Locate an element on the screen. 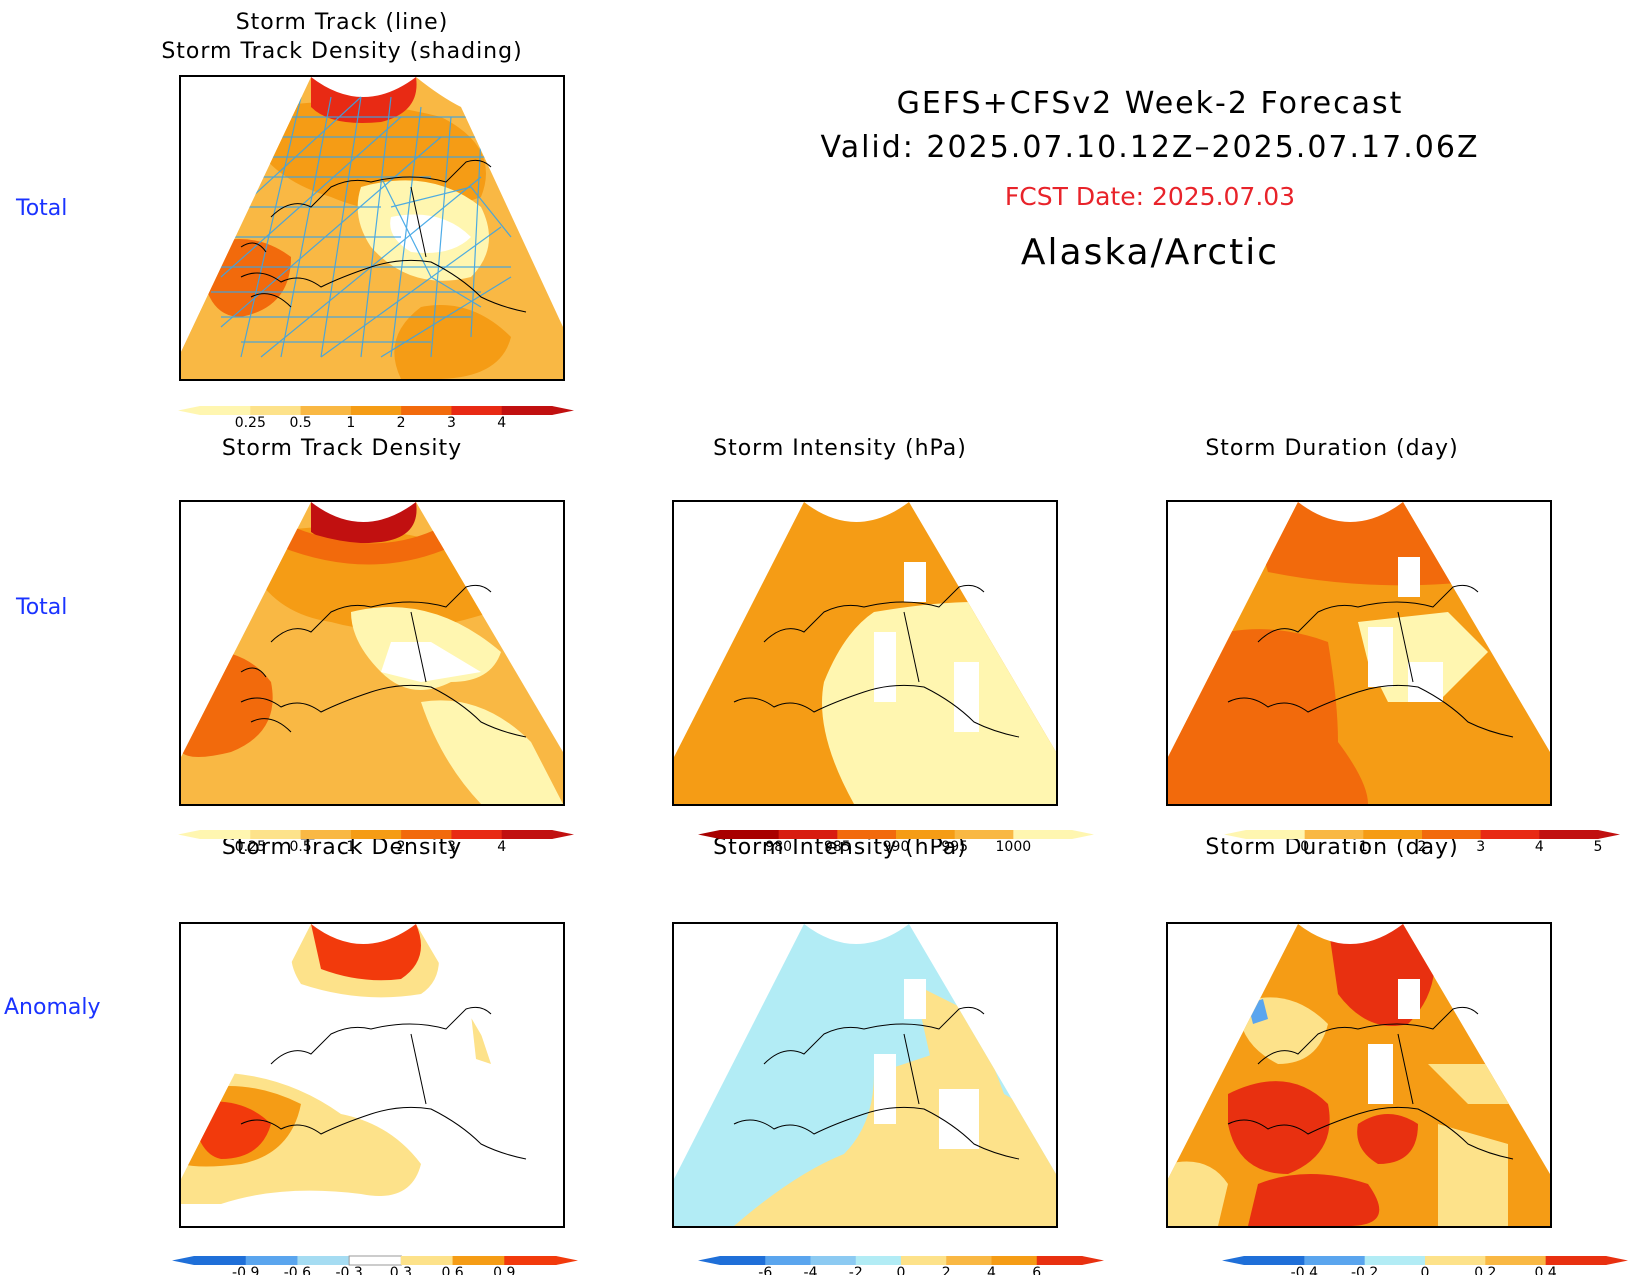 This screenshot has height=1275, width=1650. colorbar-label: -0.9 is located at coordinates (245, 1270).